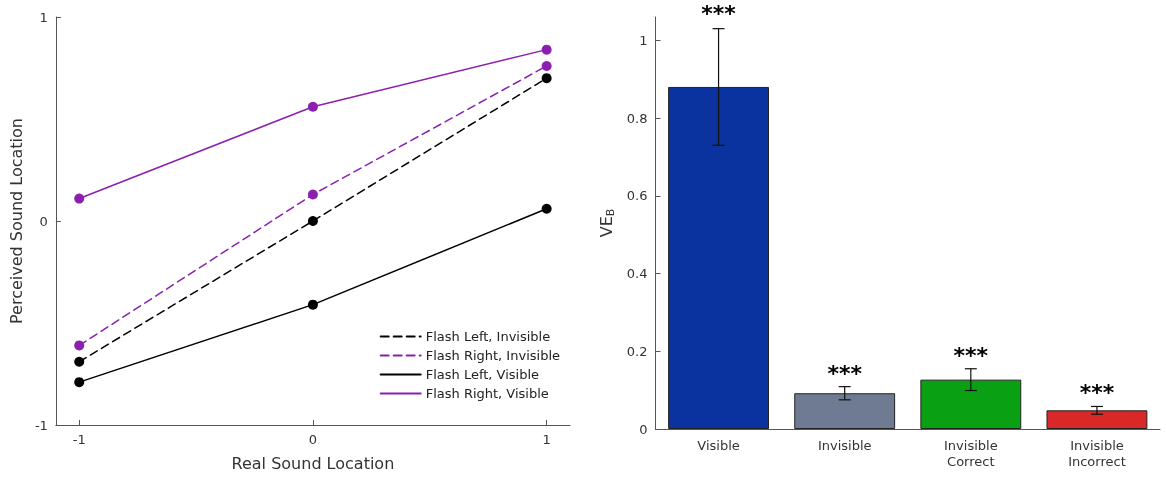 This screenshot has width=1166, height=477. I want to click on x-tick-label: -1, so click(79, 439).